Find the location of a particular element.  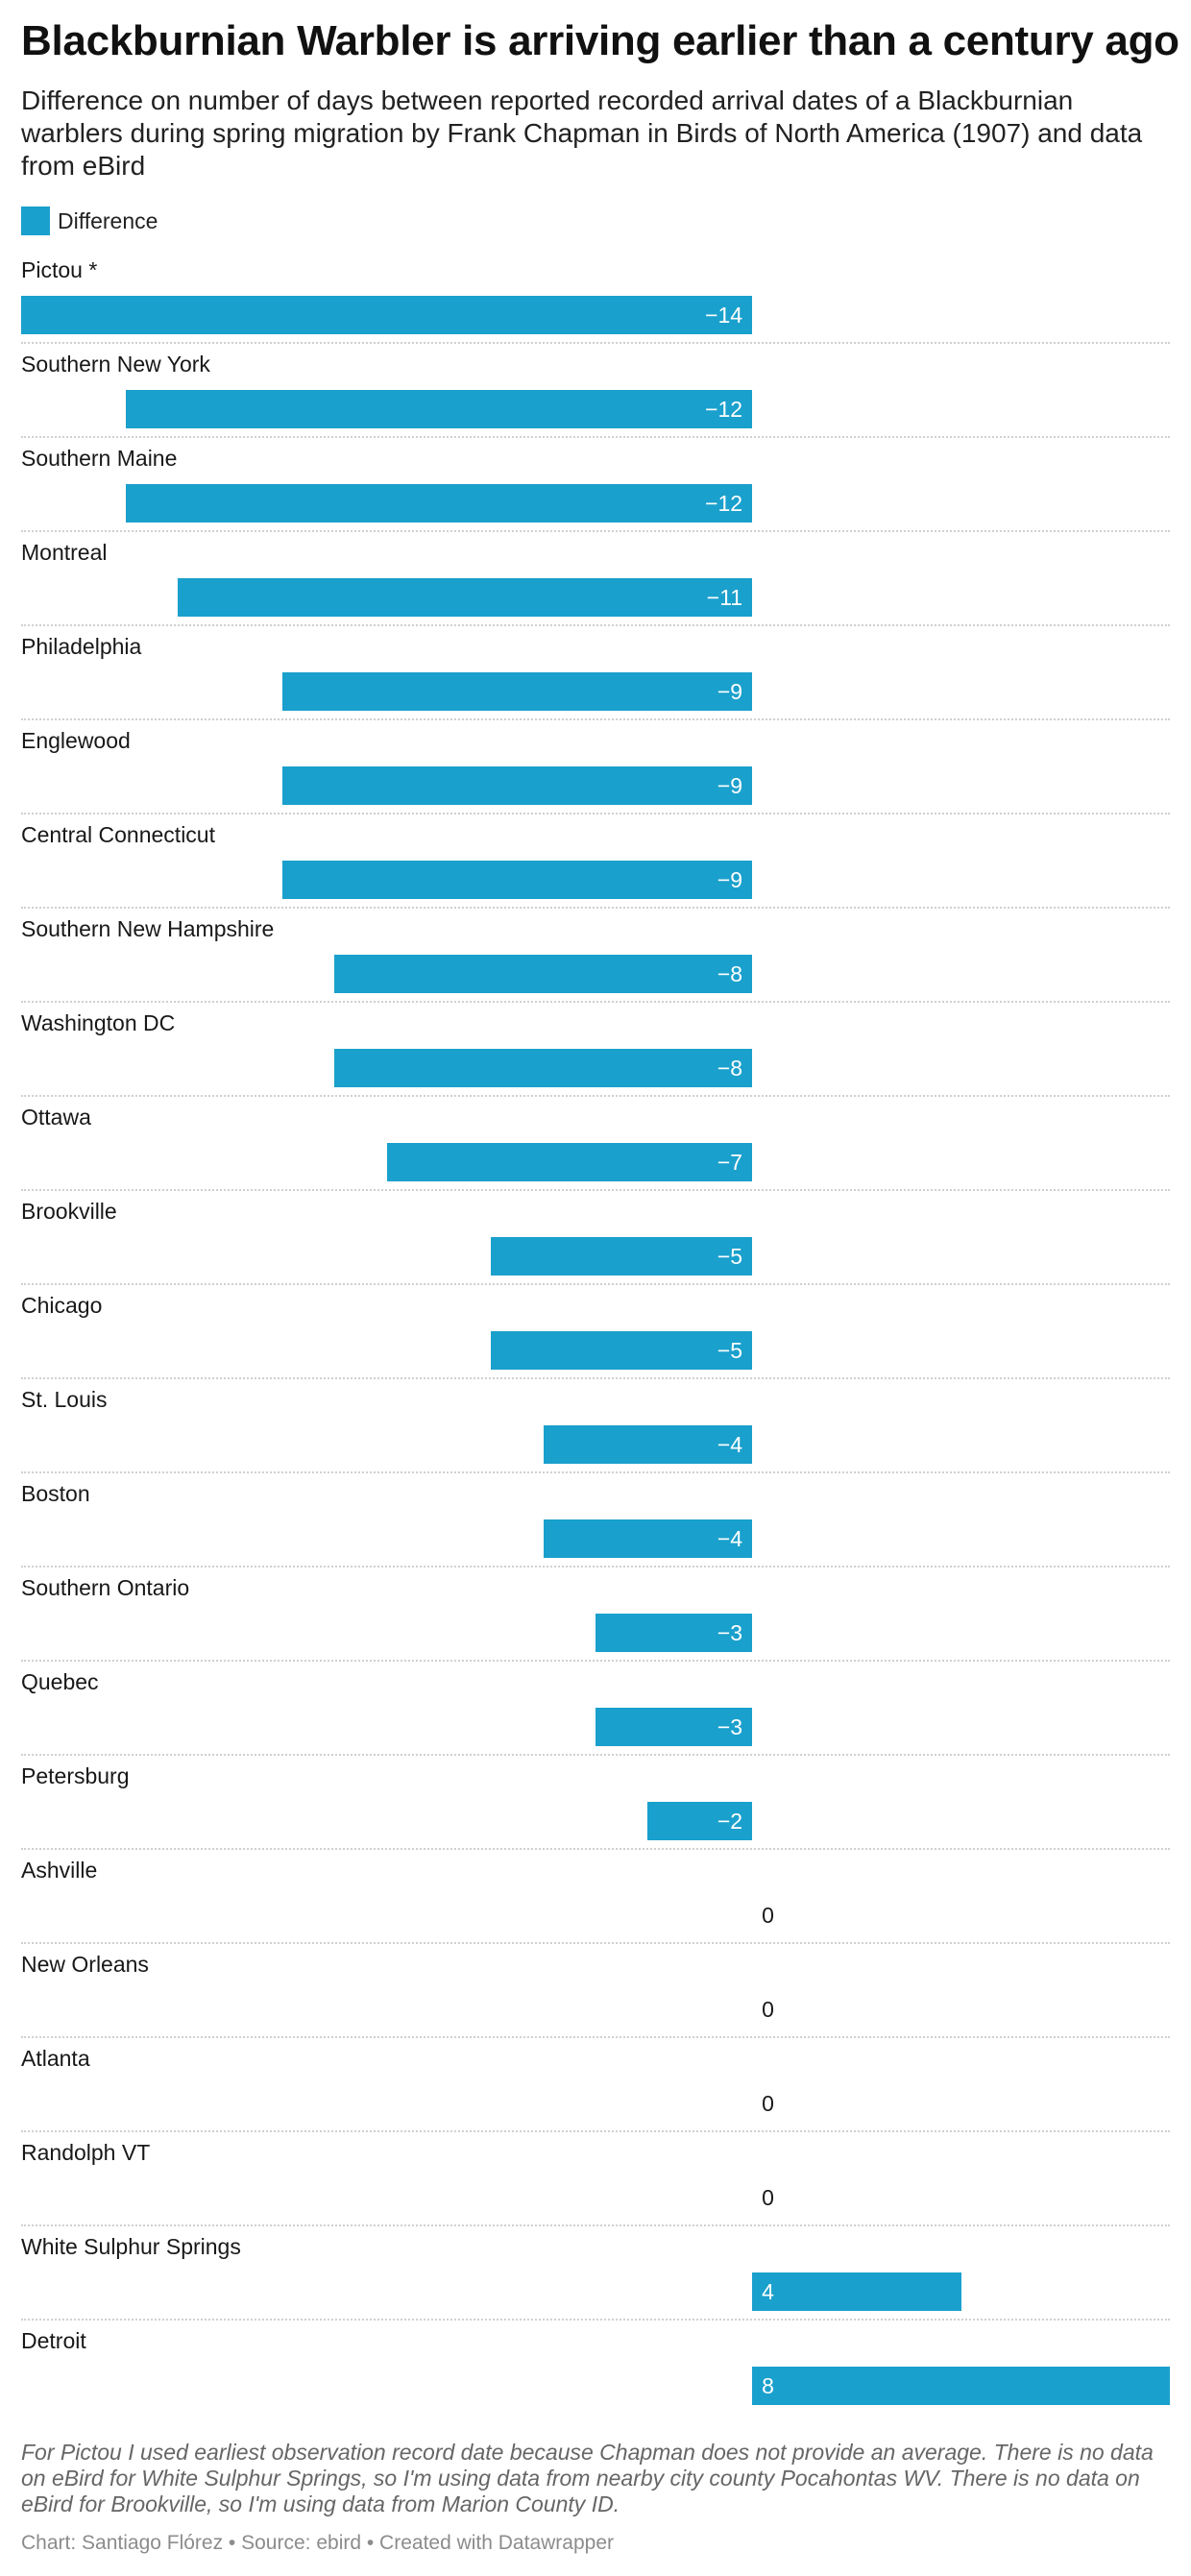

bar-row: Chicago −5 is located at coordinates (596, 1334).